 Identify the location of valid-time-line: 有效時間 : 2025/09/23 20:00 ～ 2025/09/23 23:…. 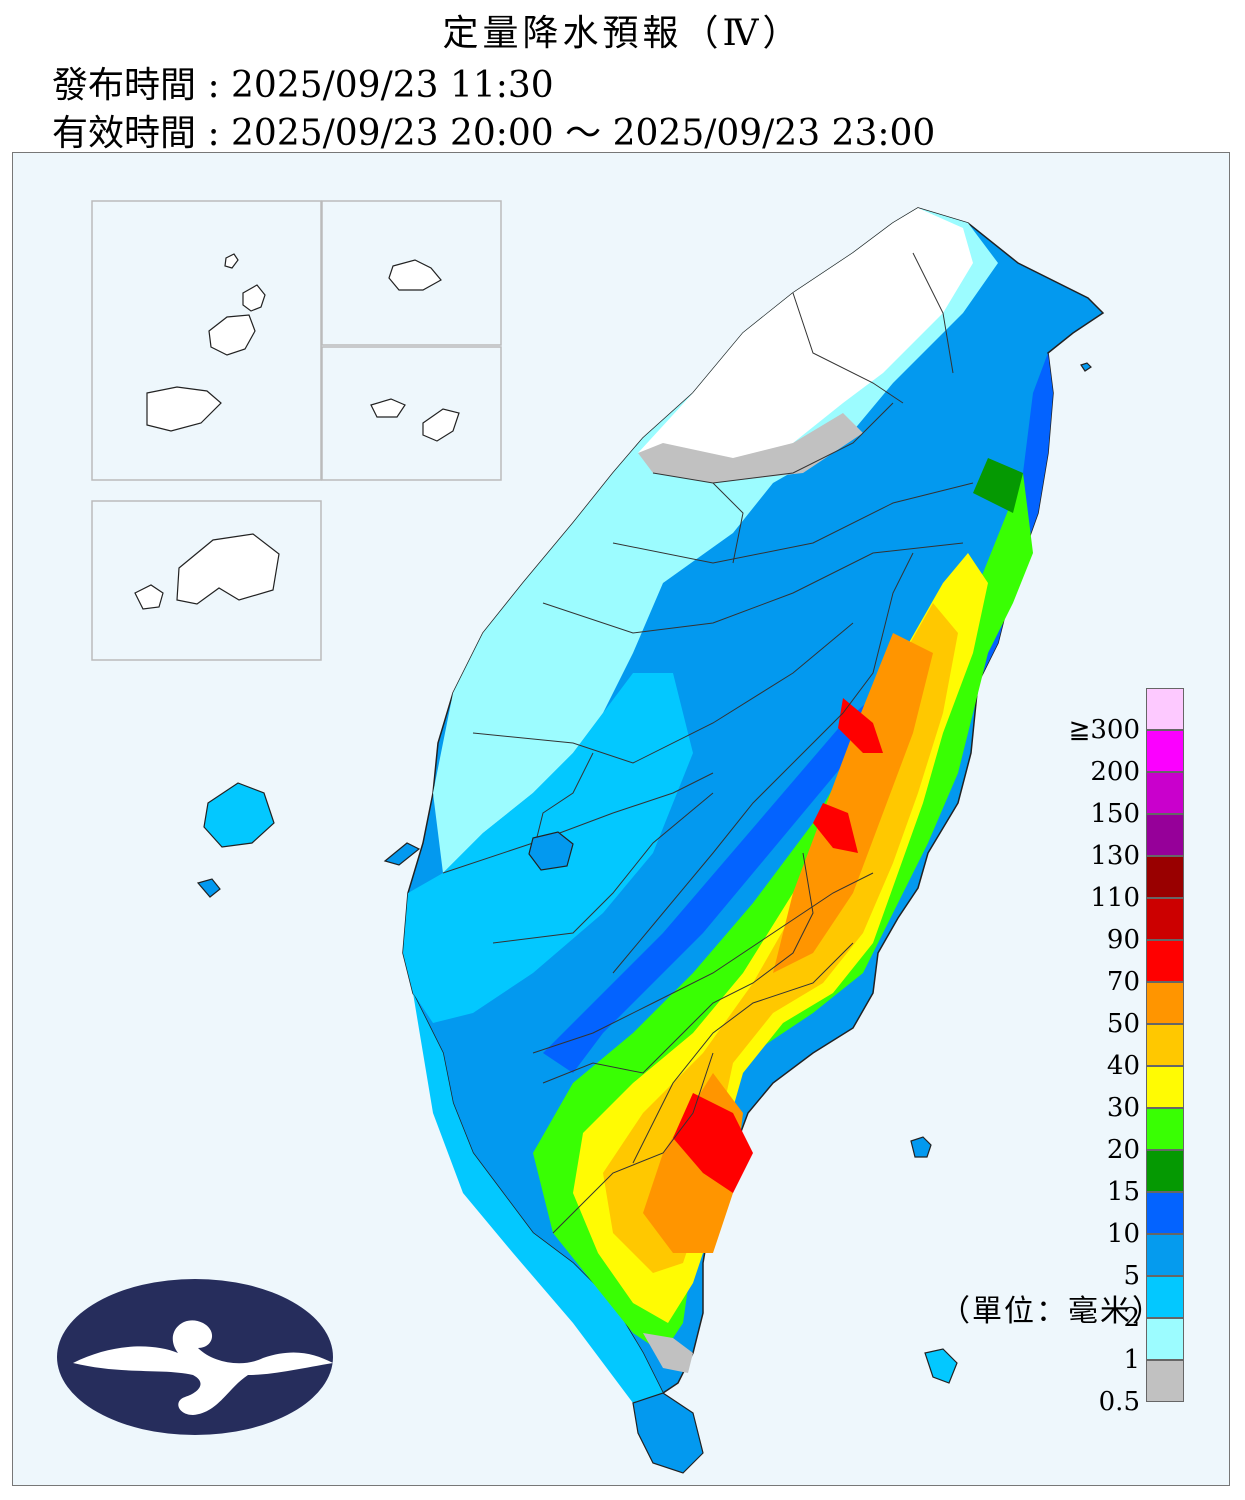
(493, 130).